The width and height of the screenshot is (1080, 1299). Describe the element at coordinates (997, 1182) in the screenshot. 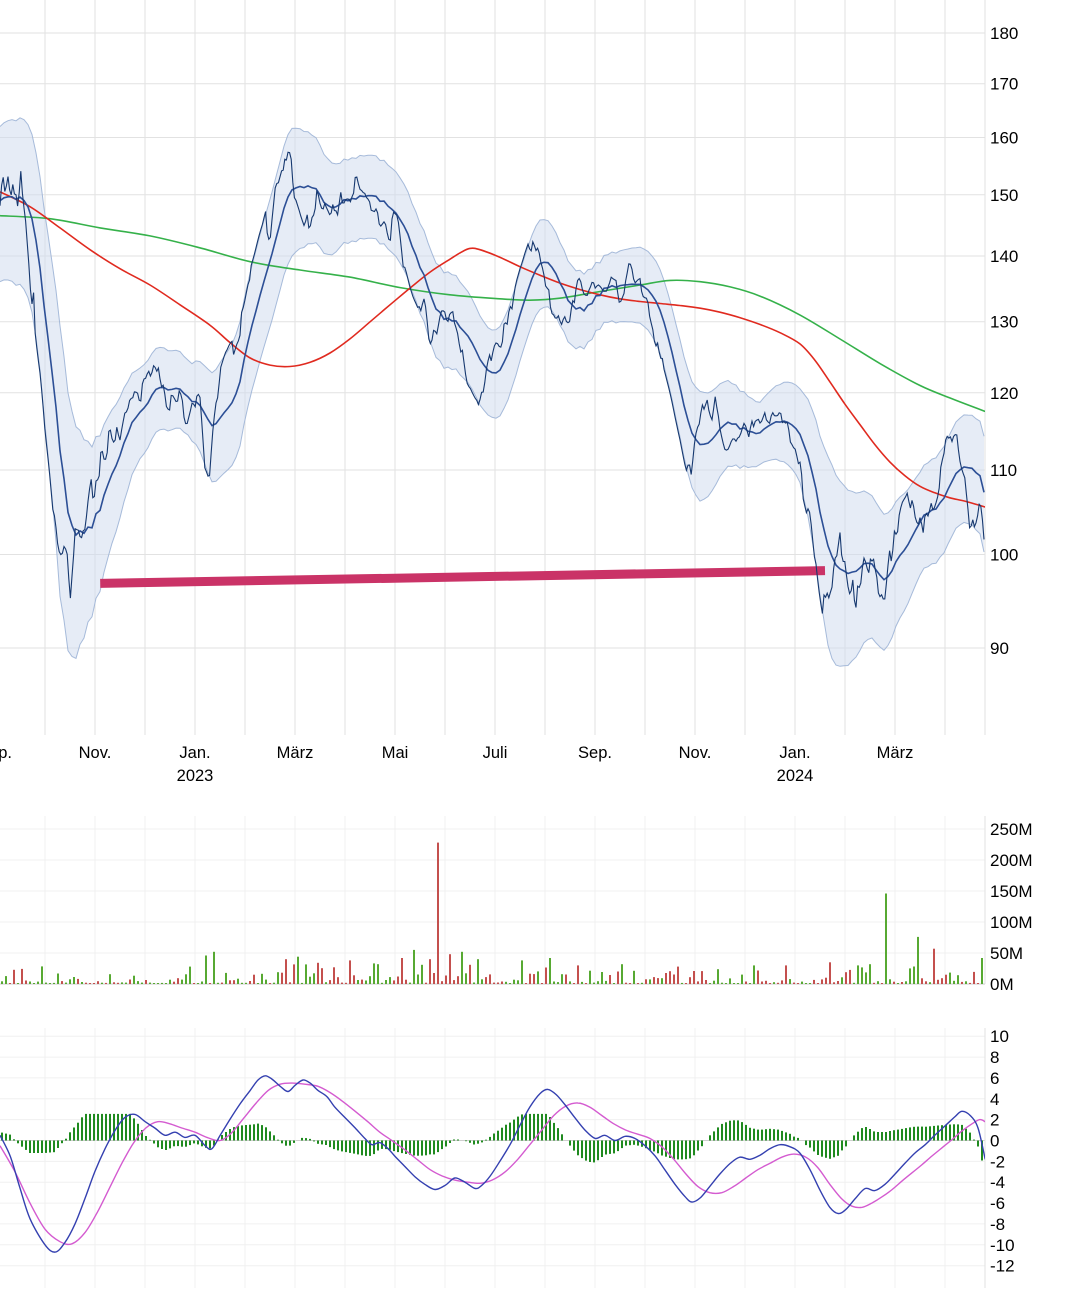

I see `macd-axis-tick-label: -4` at that location.